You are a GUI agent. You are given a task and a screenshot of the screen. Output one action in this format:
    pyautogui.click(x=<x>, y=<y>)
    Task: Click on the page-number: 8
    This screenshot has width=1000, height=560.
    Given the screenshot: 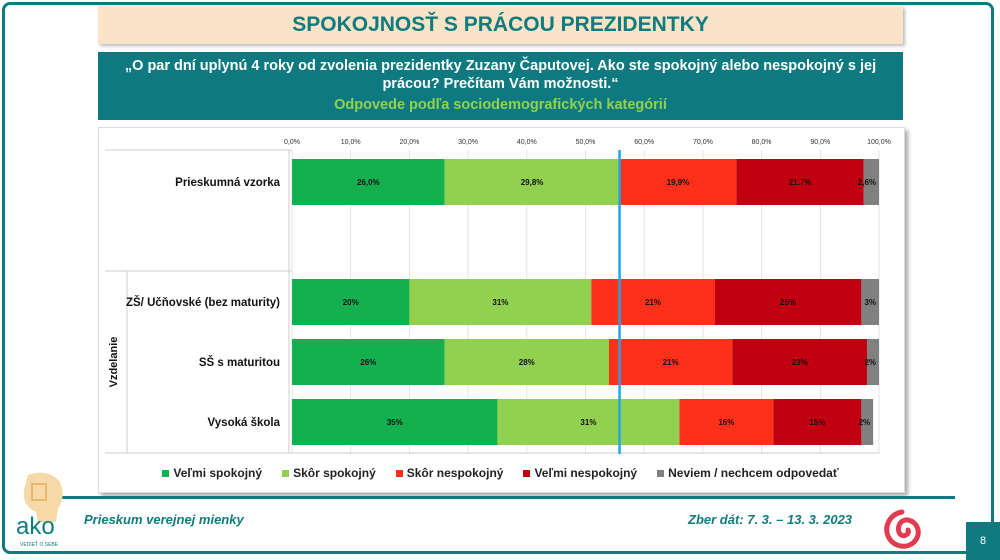 What is the action you would take?
    pyautogui.click(x=983, y=541)
    